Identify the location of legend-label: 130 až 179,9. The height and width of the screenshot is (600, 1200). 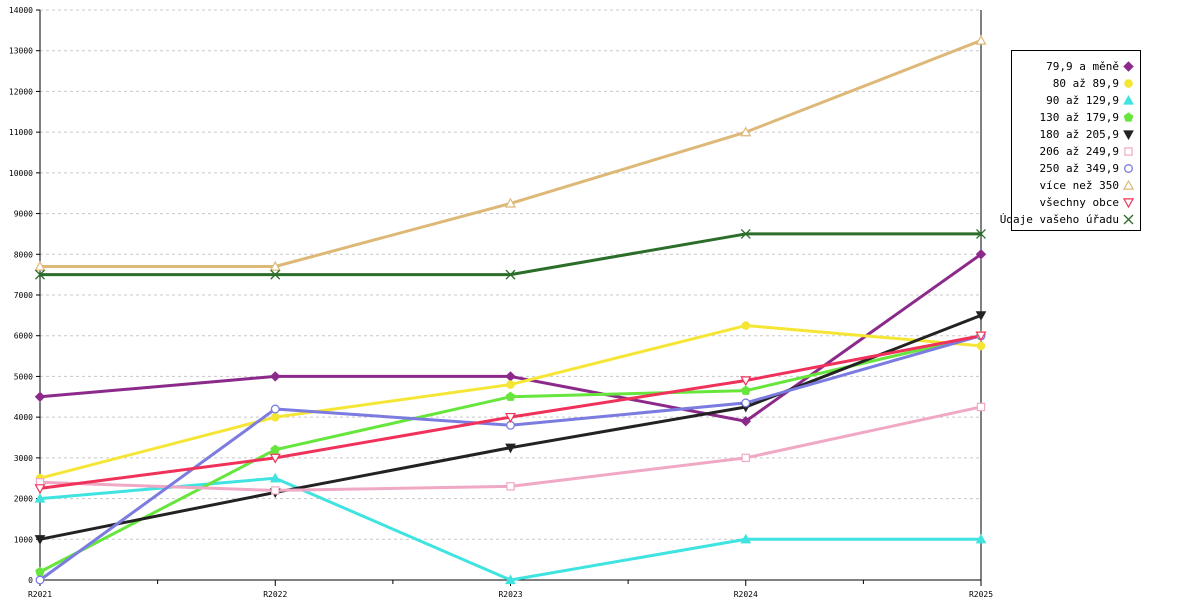
(1079, 117).